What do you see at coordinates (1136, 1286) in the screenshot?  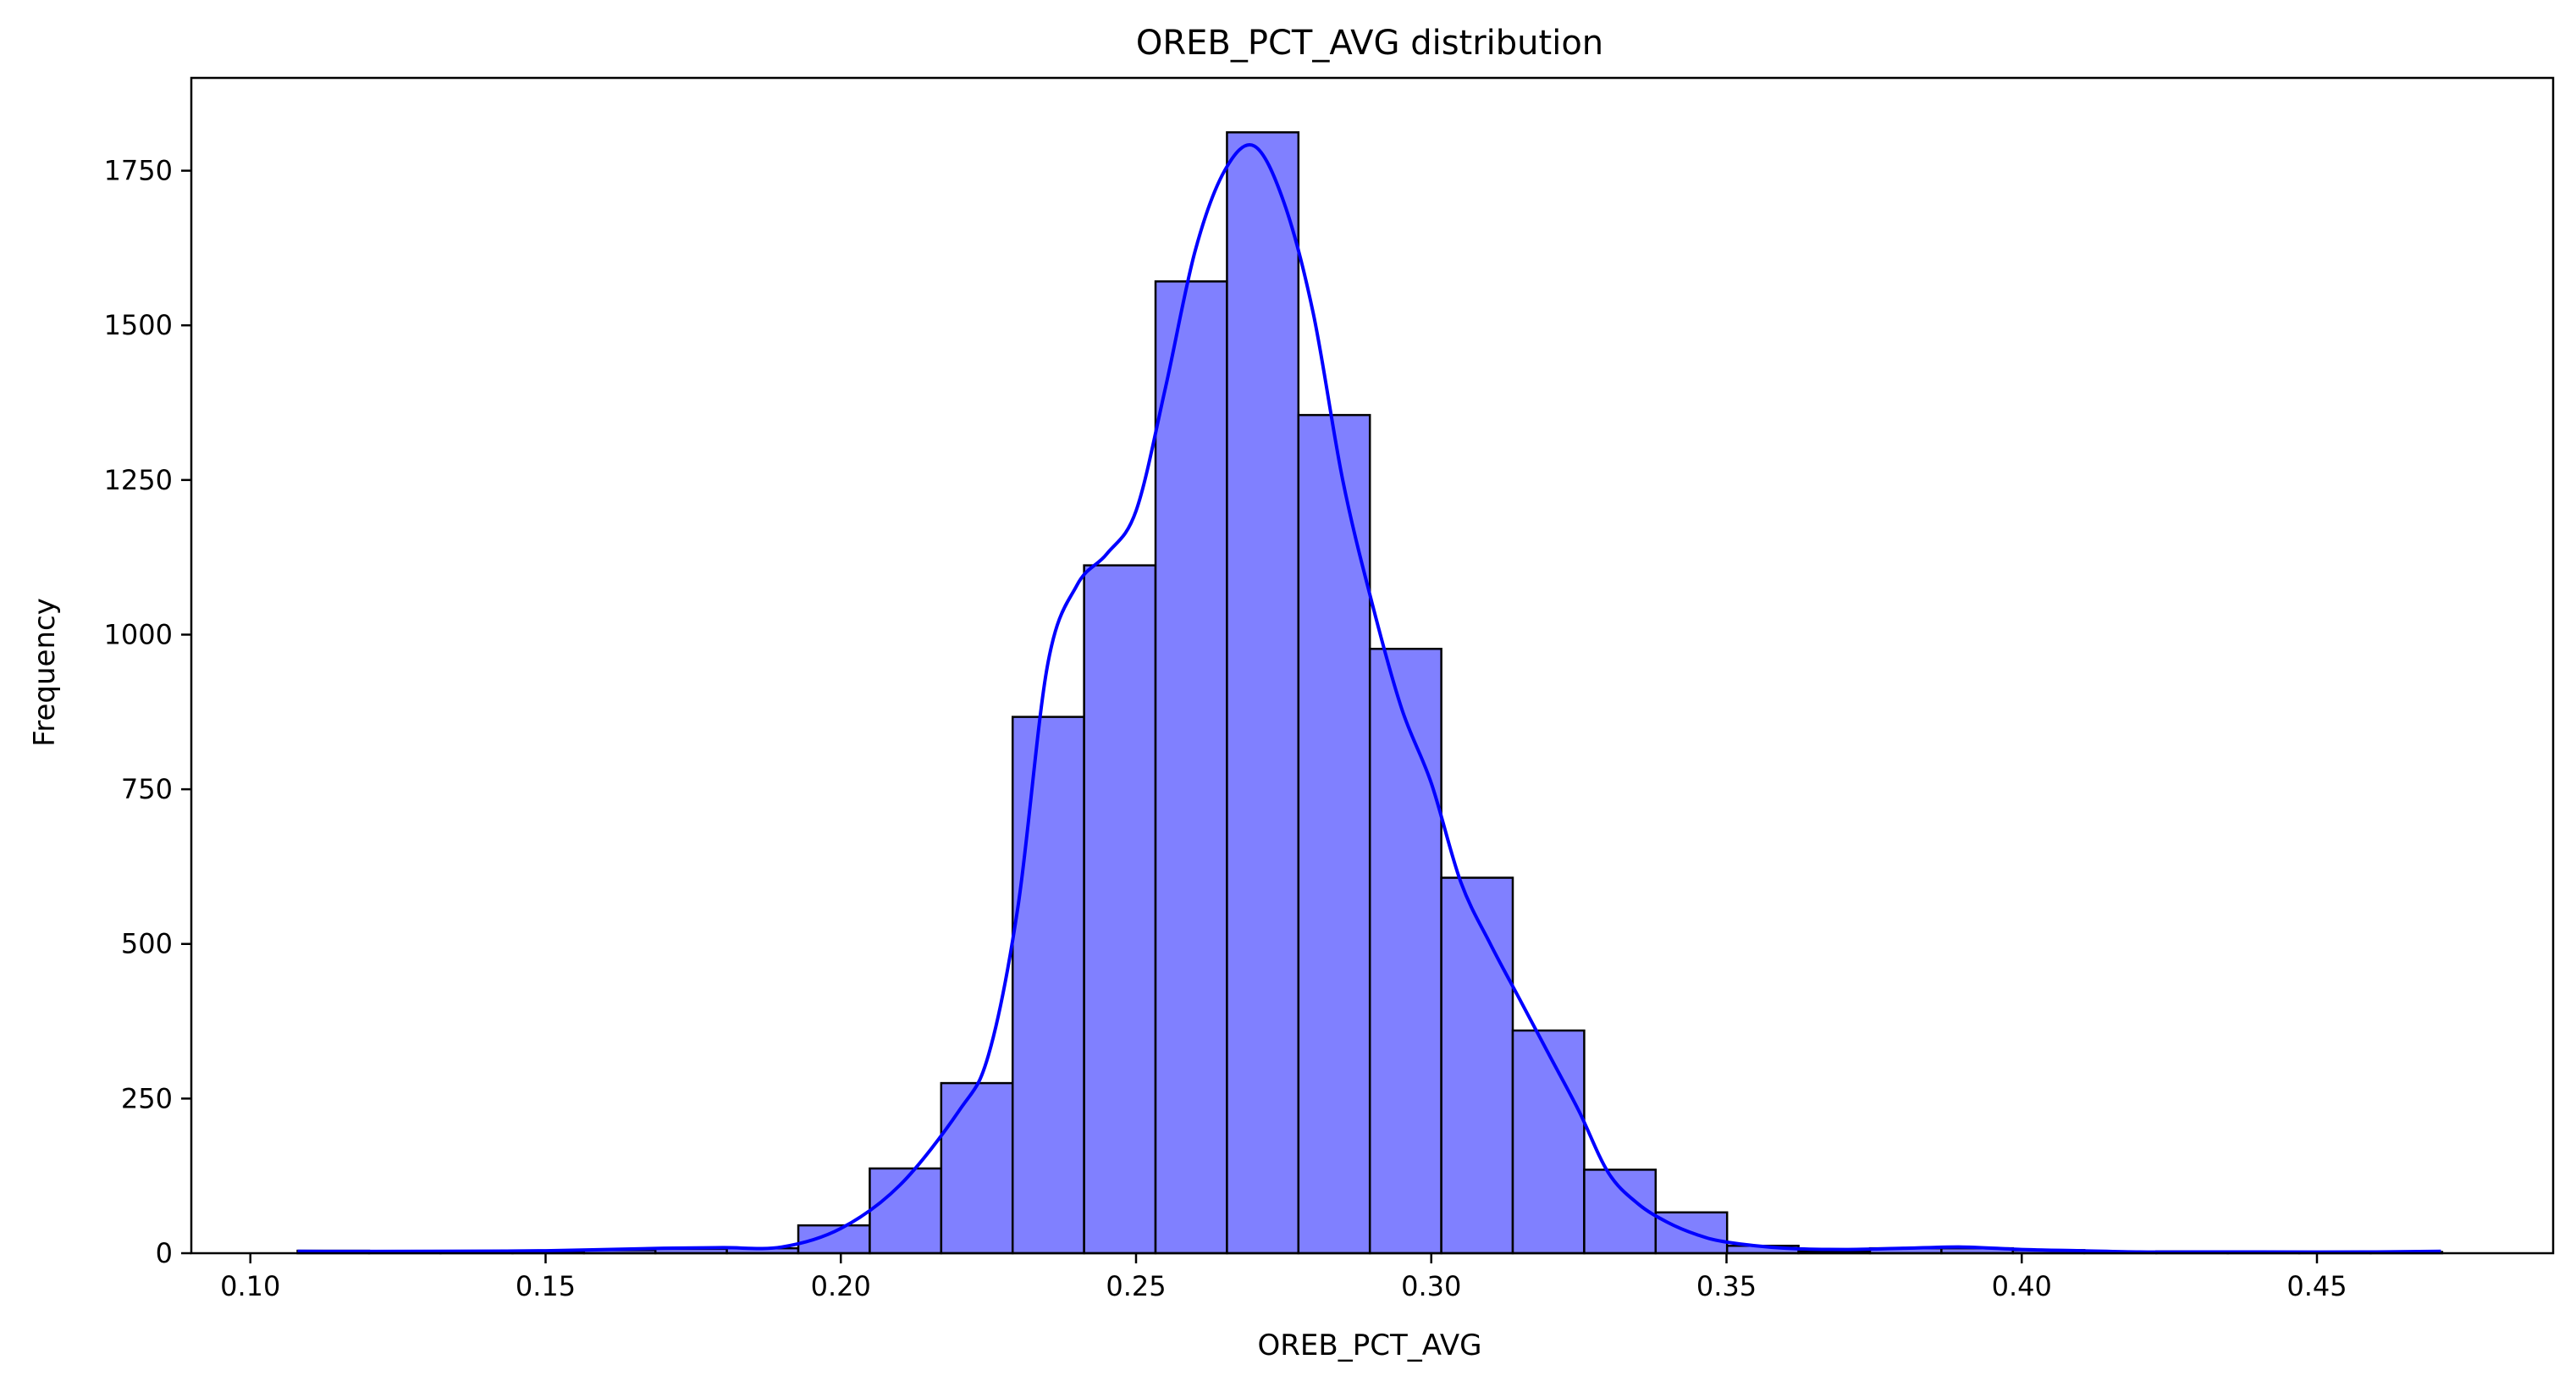 I see `x-tick-label: 0.25` at bounding box center [1136, 1286].